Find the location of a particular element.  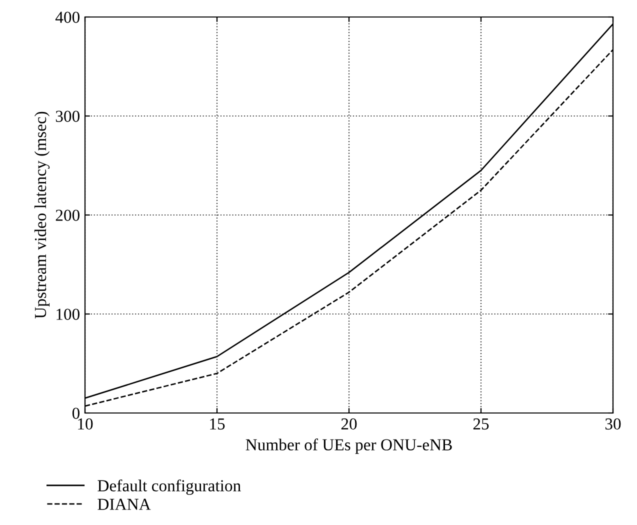

x-tick-label: 20 is located at coordinates (349, 424).